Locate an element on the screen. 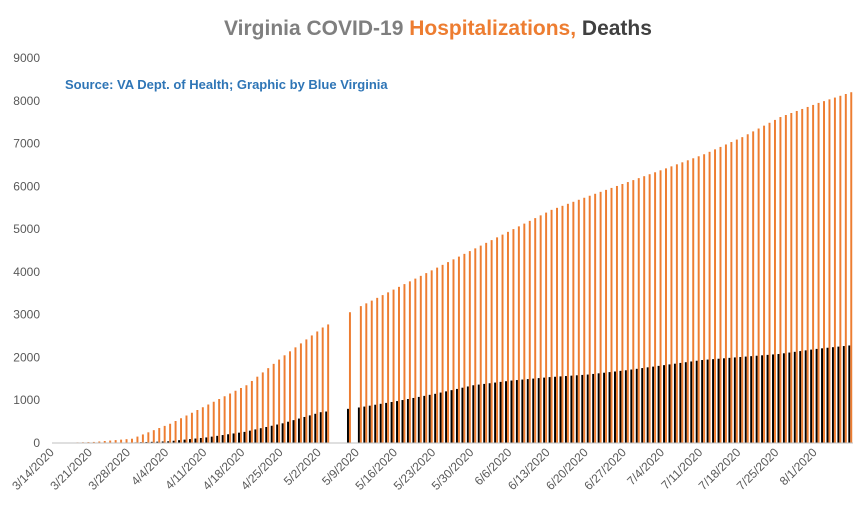 Image resolution: width=867 pixels, height=513 pixels. x-tick-label: 4/25/2020 is located at coordinates (262, 469).